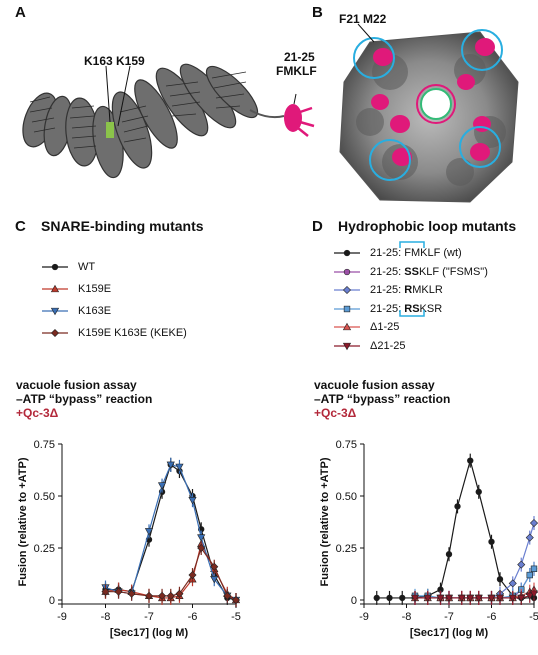 The image size is (538, 655). I want to click on panel-c-assay-line2: –ATP “bypass” reaction, so click(84, 399).